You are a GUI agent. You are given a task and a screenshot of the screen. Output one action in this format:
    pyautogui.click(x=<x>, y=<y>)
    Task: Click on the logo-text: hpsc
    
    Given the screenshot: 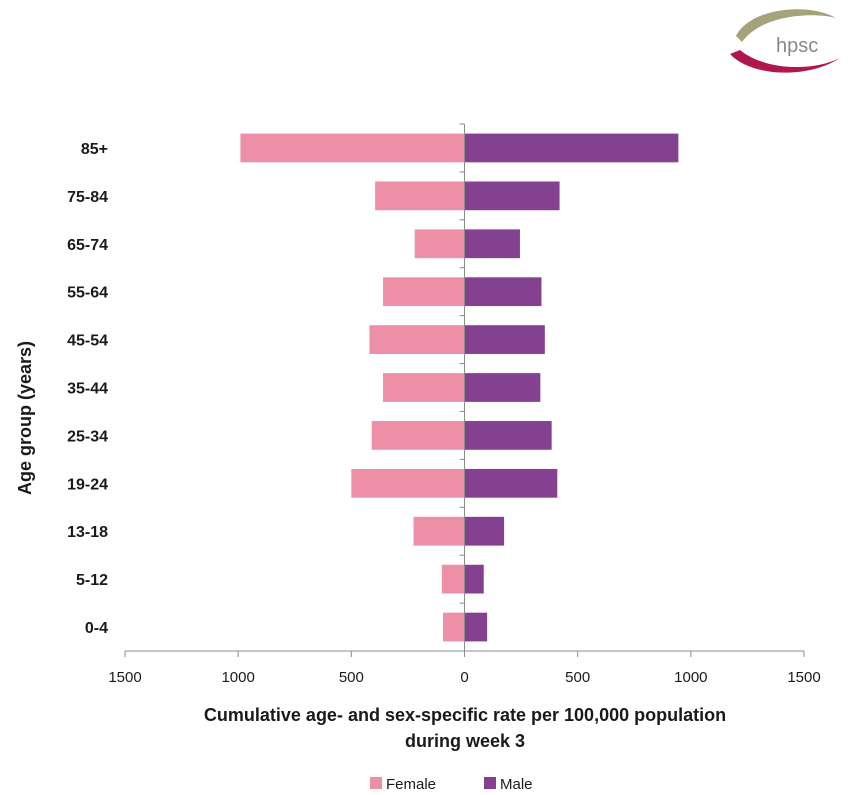 What is the action you would take?
    pyautogui.click(x=797, y=46)
    